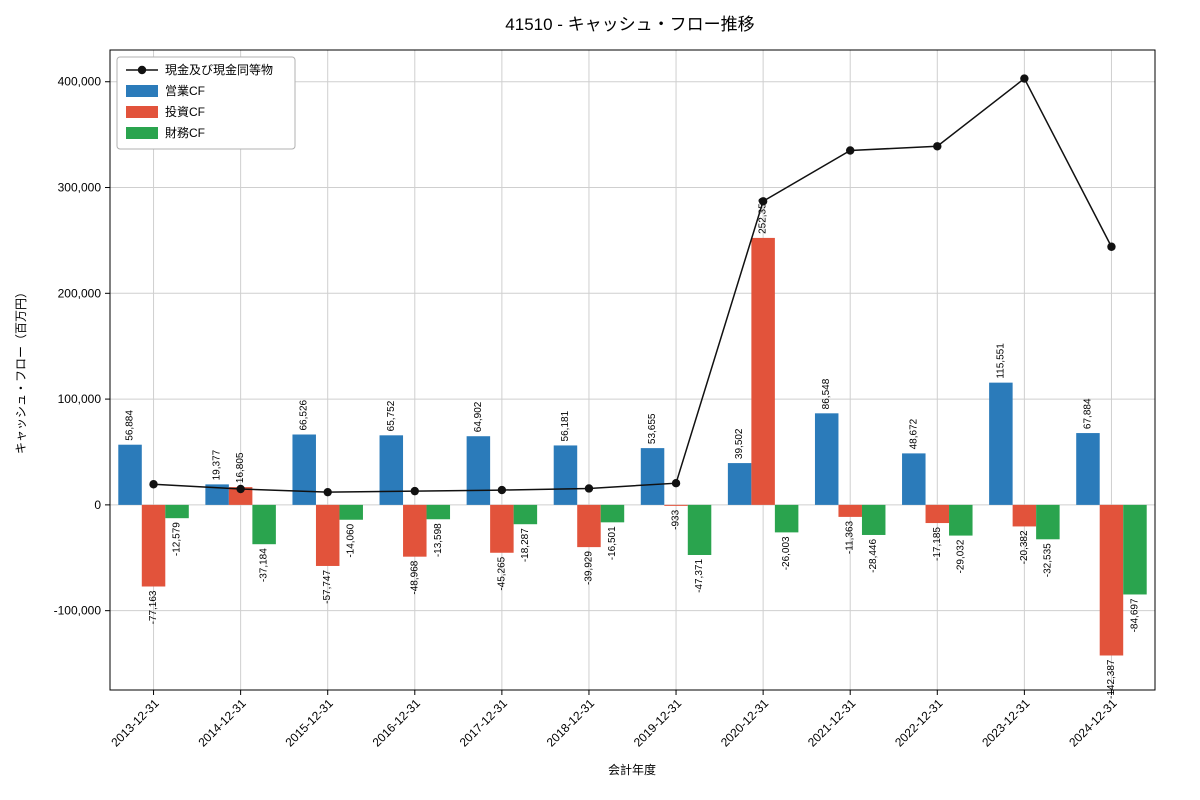 Image resolution: width=1200 pixels, height=800 pixels. What do you see at coordinates (240, 467) in the screenshot?
I see `bar-value-label: 16,805` at bounding box center [240, 467].